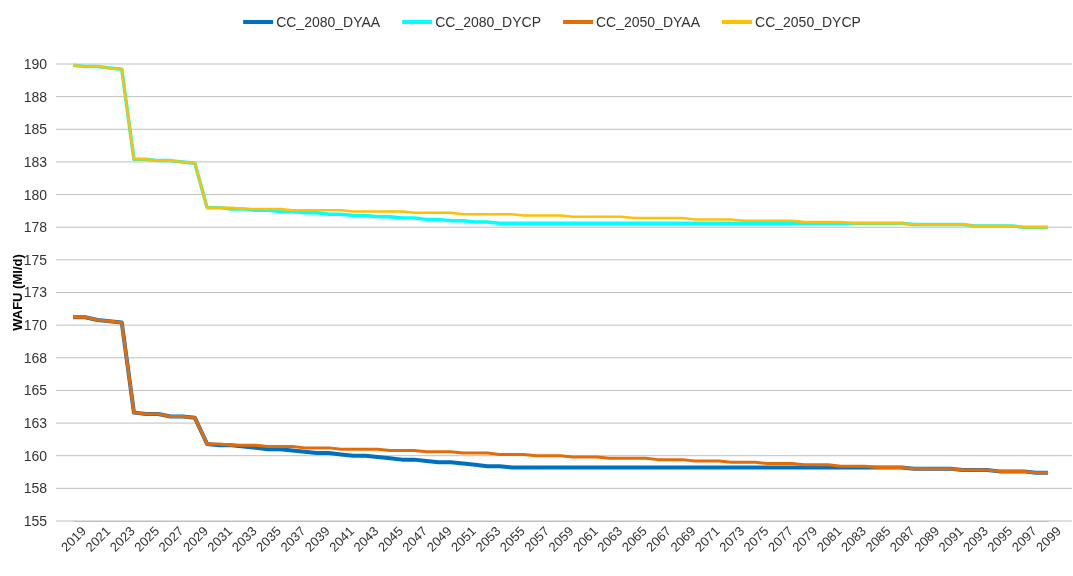  Describe the element at coordinates (488, 22) in the screenshot. I see `legend-label: CC_2080_DYCP` at that location.